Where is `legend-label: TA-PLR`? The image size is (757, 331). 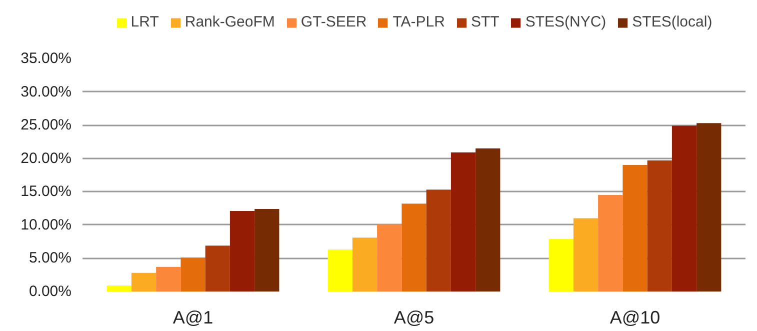 legend-label: TA-PLR is located at coordinates (418, 22).